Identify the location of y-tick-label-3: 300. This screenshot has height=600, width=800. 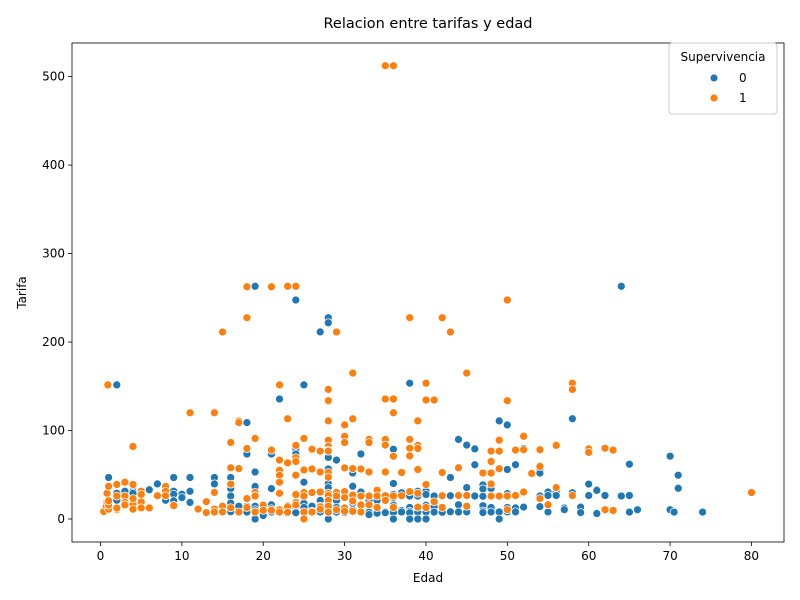
(53, 254).